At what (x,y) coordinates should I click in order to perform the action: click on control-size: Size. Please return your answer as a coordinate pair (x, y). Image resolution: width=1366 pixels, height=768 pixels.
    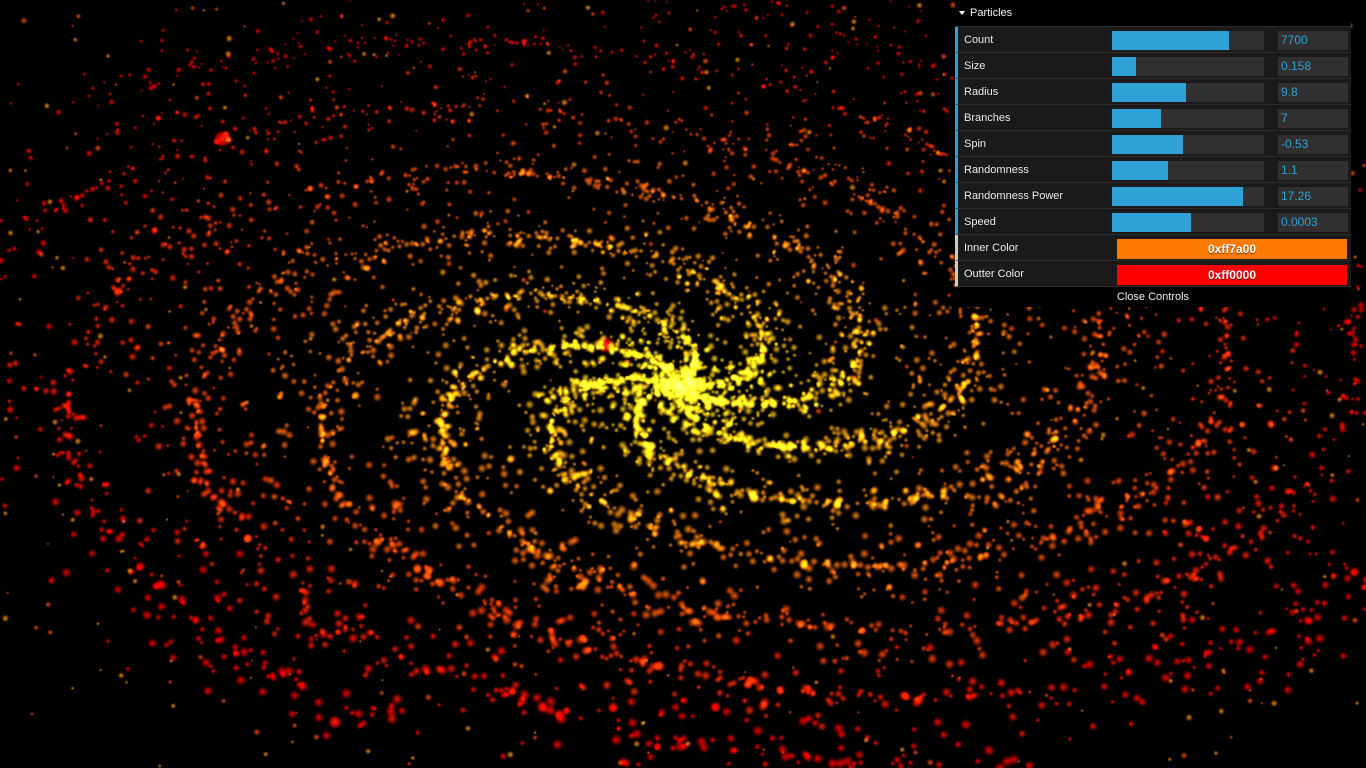
    Looking at the image, I should click on (1153, 66).